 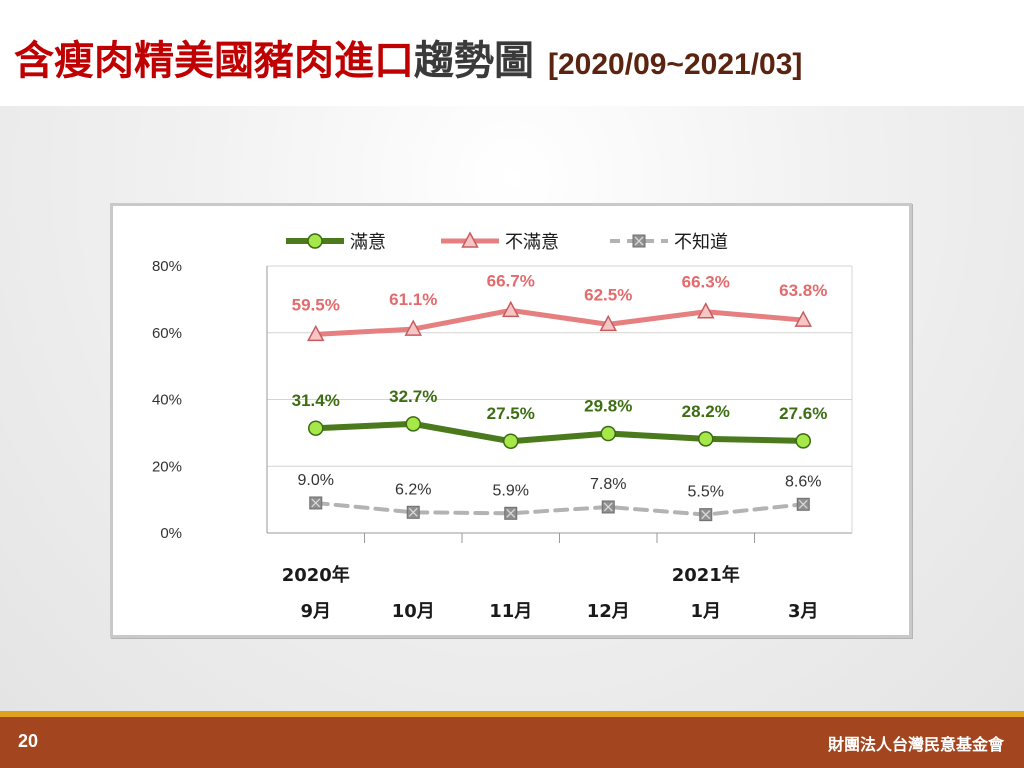 What do you see at coordinates (706, 282) in the screenshot?
I see `dissatisfied-data-label: 66.3%` at bounding box center [706, 282].